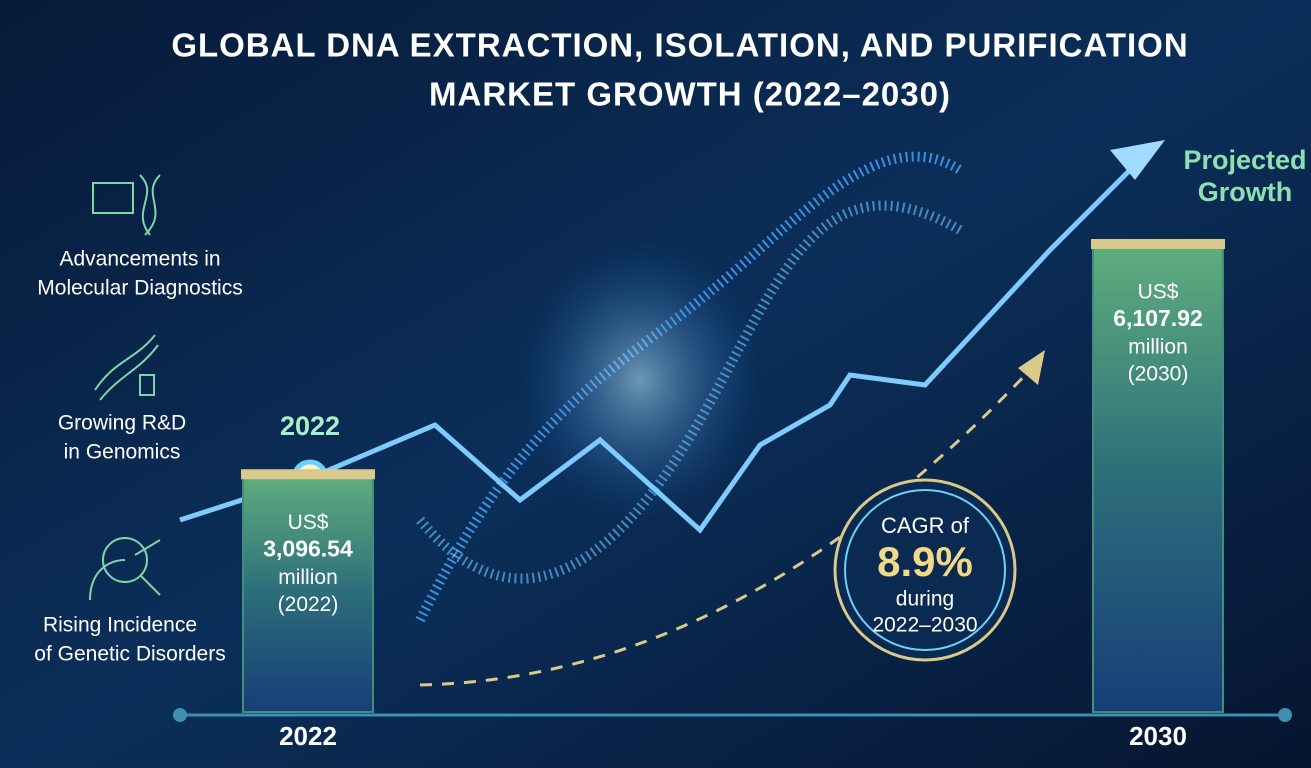 The image size is (1311, 768). I want to click on projection-label: Growth, so click(1245, 192).